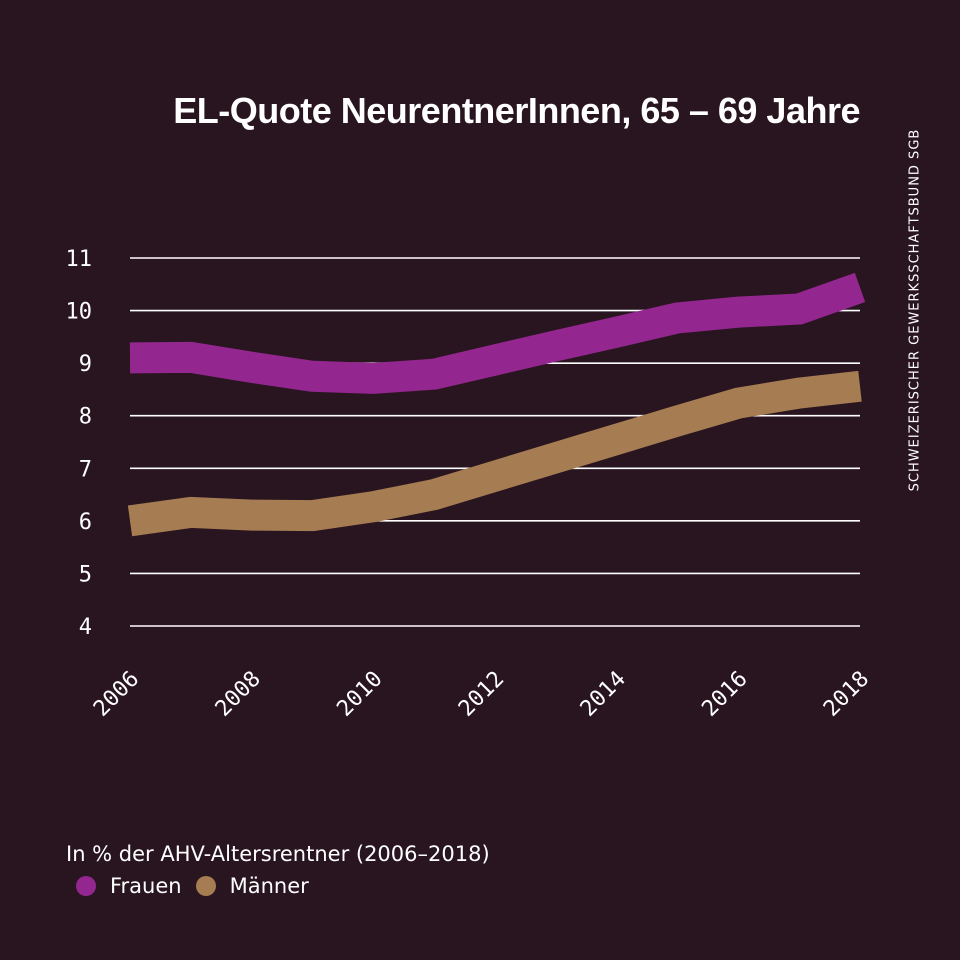 Image resolution: width=960 pixels, height=960 pixels. Describe the element at coordinates (85, 417) in the screenshot. I see `y-tick-label: 8` at that location.